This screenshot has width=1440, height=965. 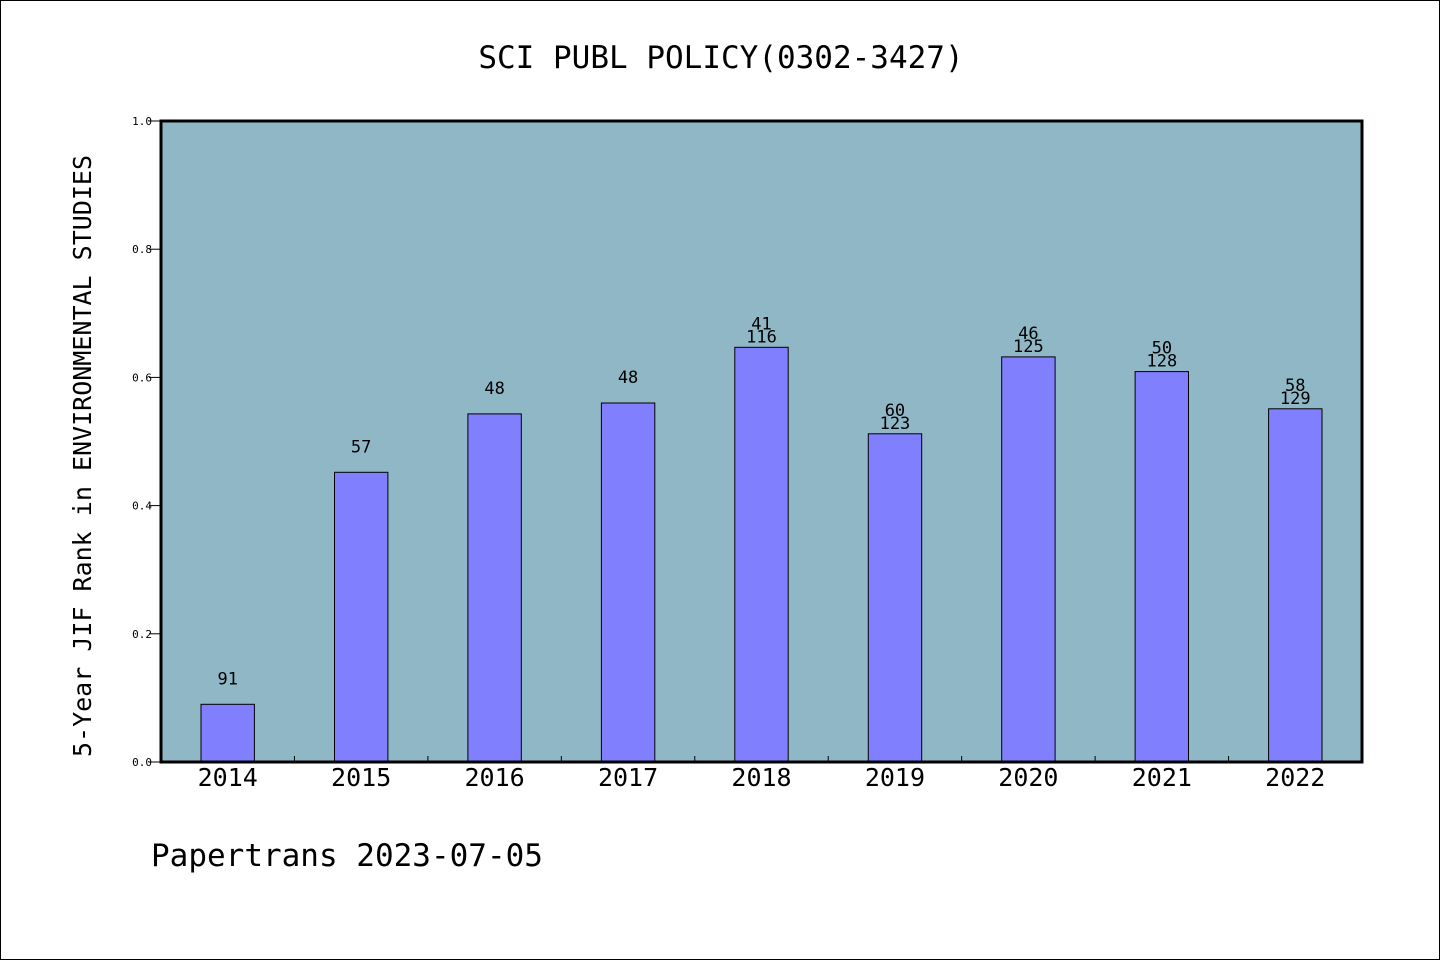 What do you see at coordinates (495, 777) in the screenshot?
I see `x-tick-label-2016: 2016` at bounding box center [495, 777].